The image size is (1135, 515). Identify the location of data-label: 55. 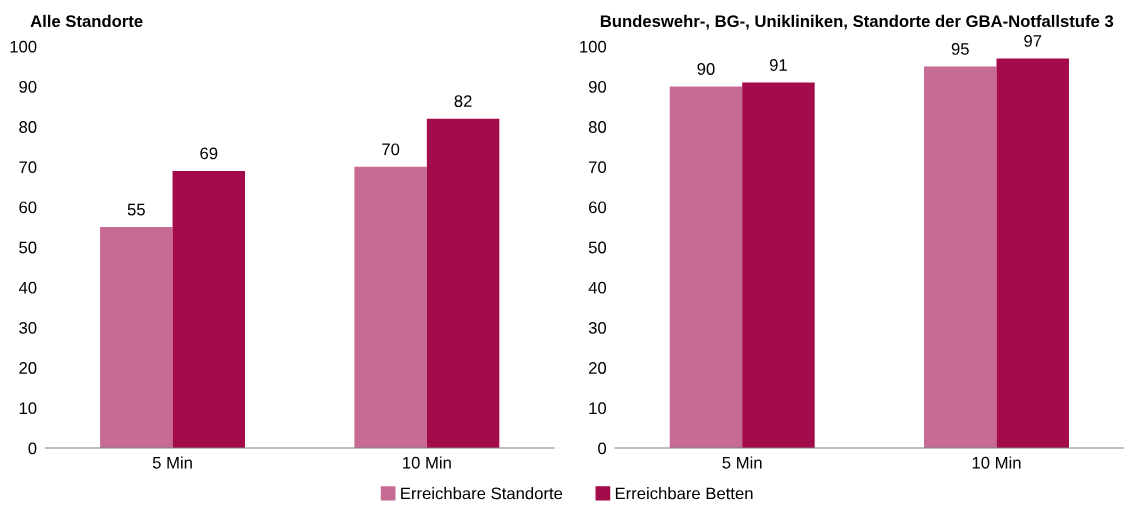
(136, 209).